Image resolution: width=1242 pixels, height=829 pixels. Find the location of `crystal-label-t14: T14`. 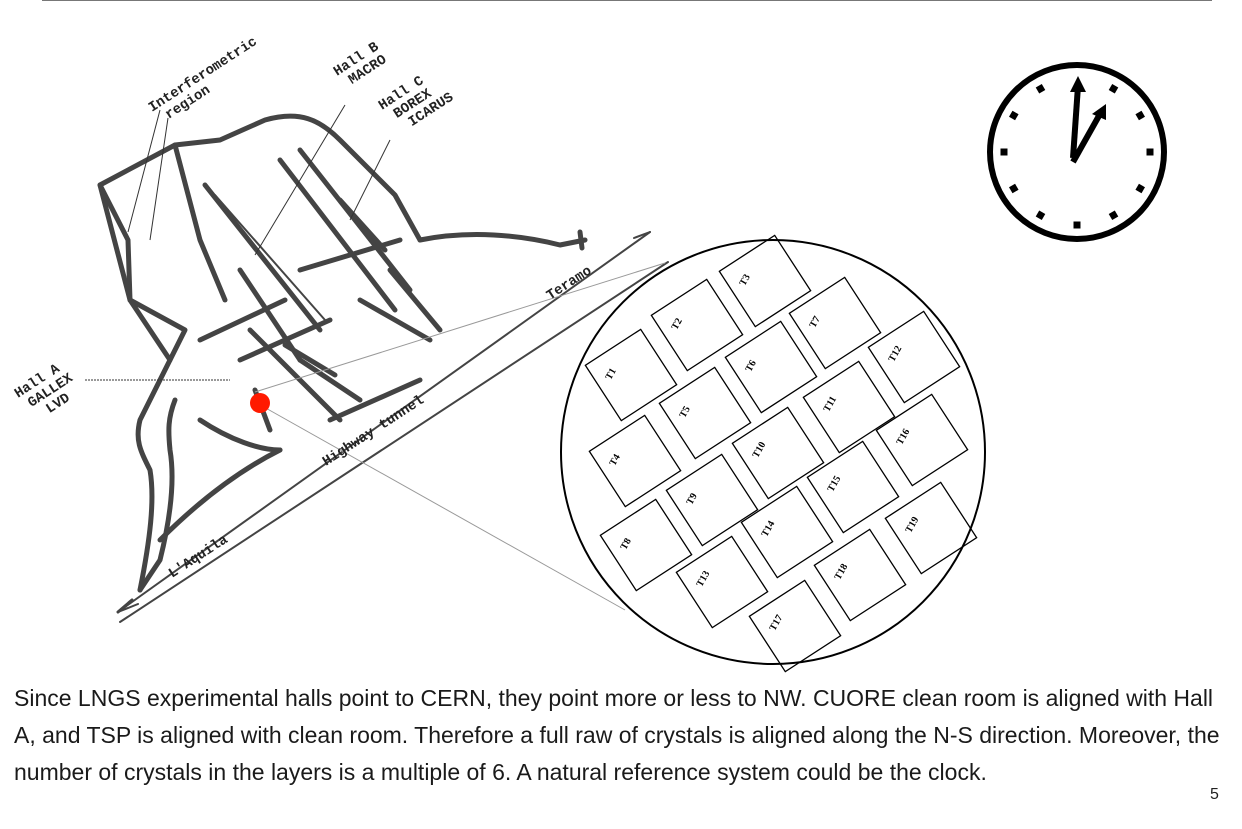

crystal-label-t14: T14 is located at coordinates (769, 529).